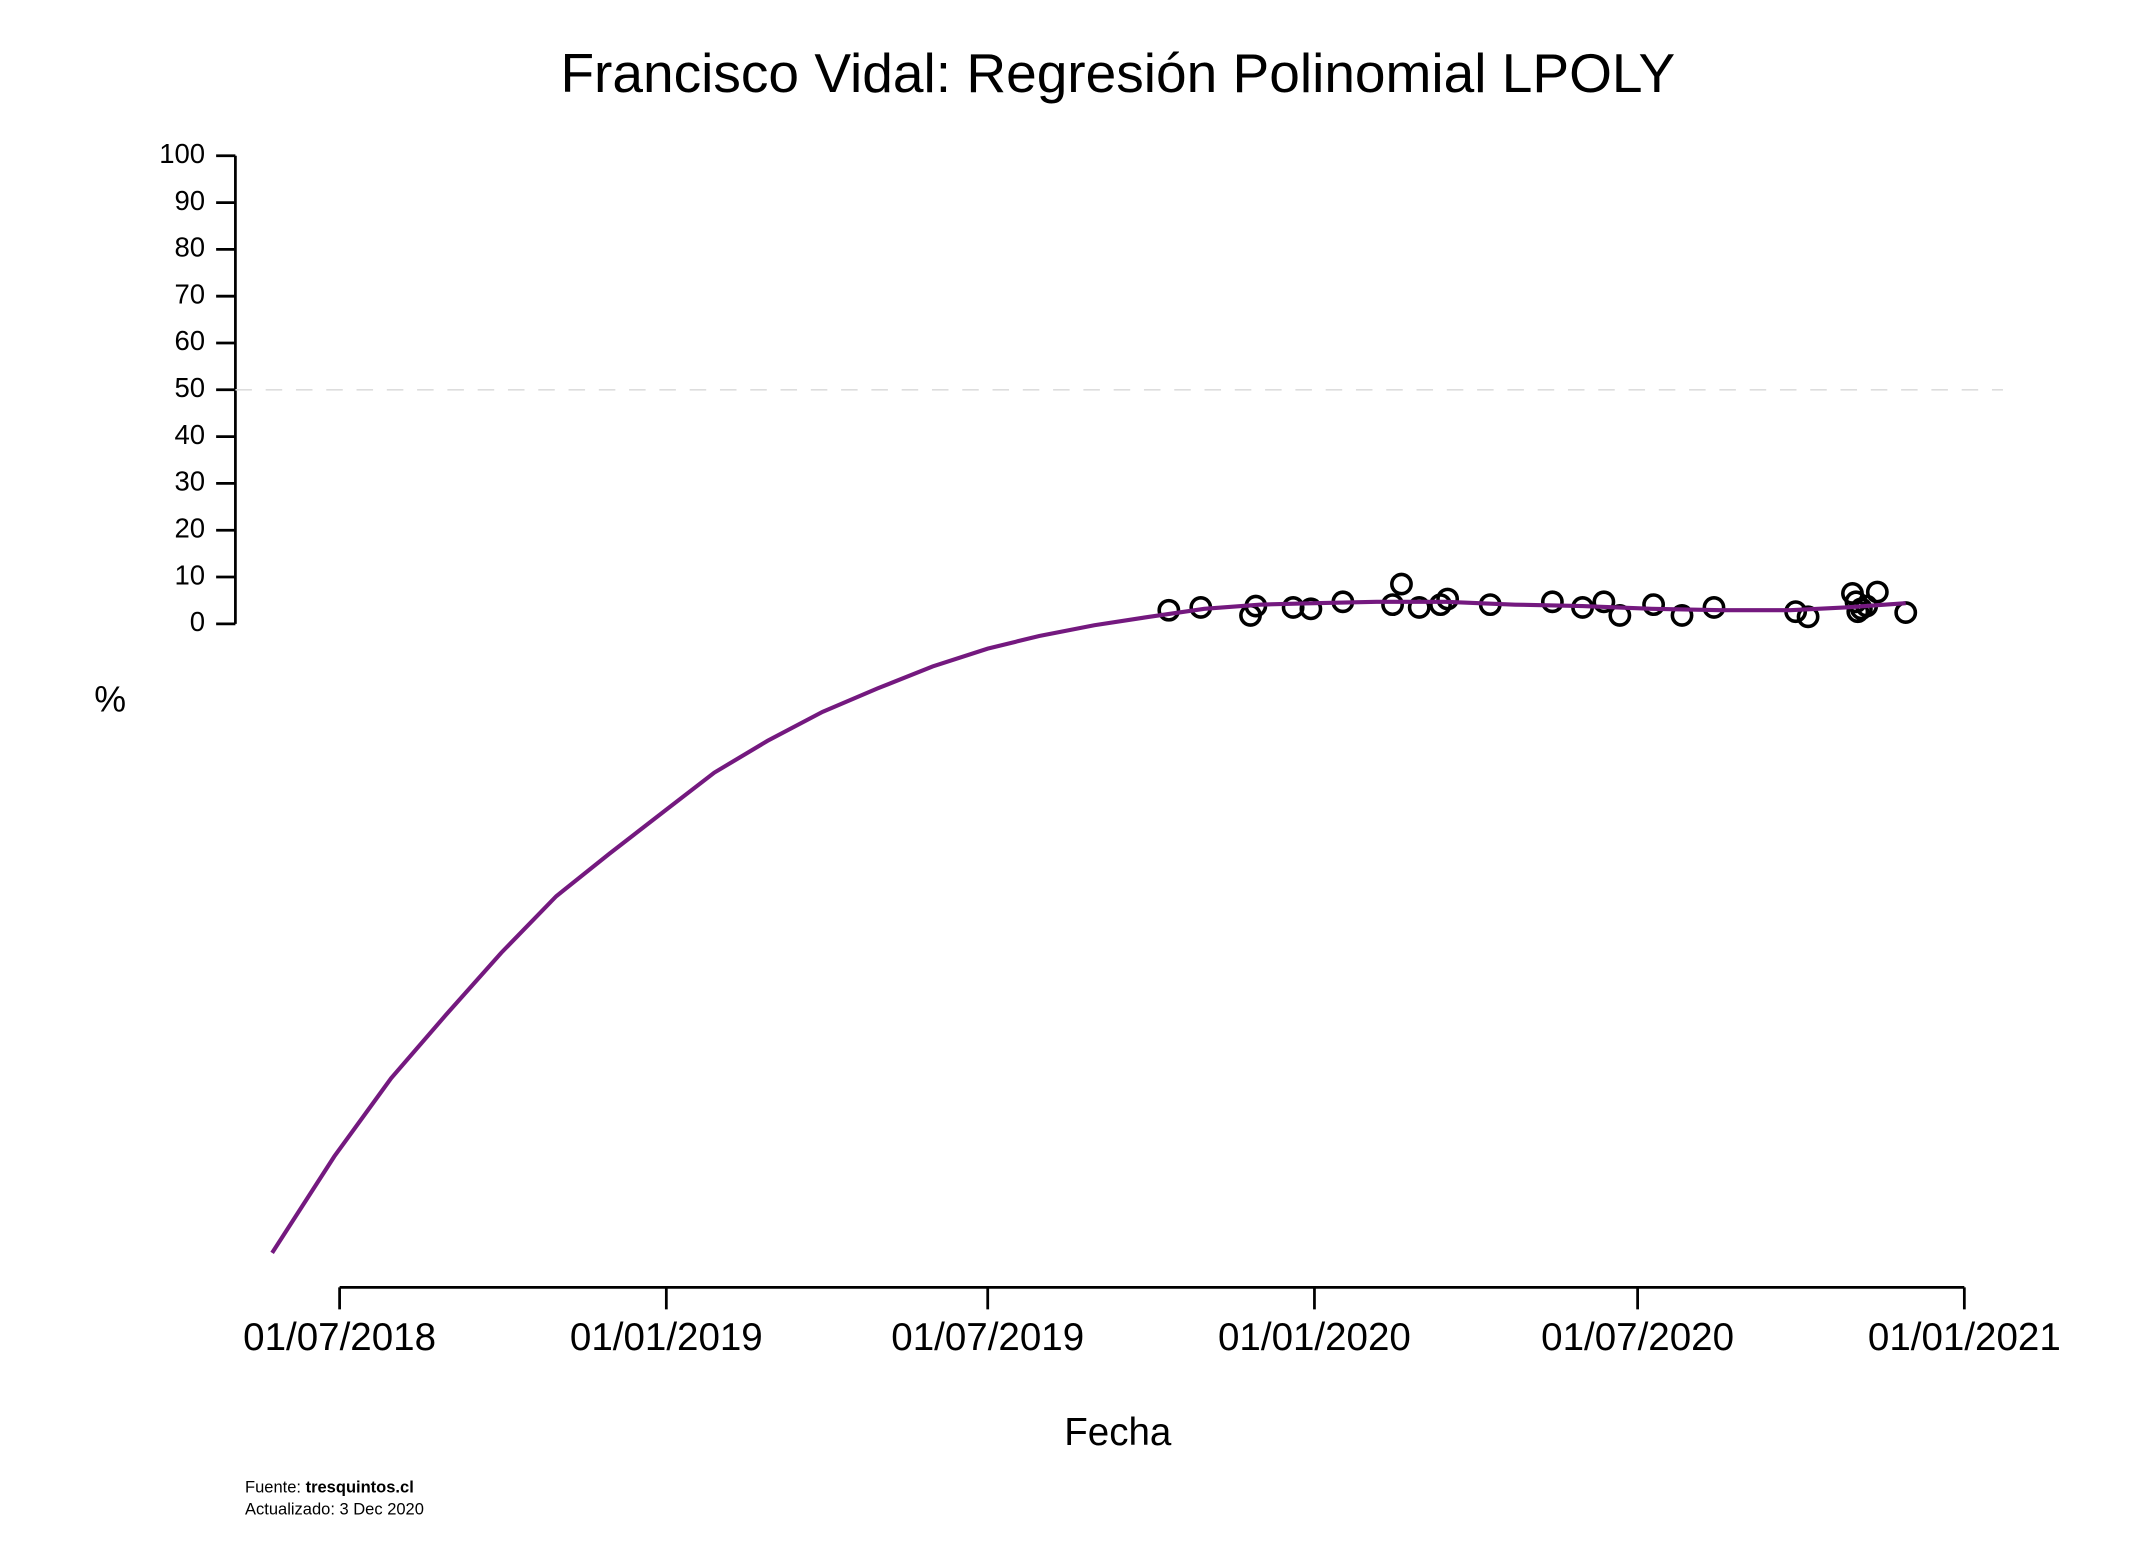  I want to click on source: tresquintos.cl, so click(360, 1488).